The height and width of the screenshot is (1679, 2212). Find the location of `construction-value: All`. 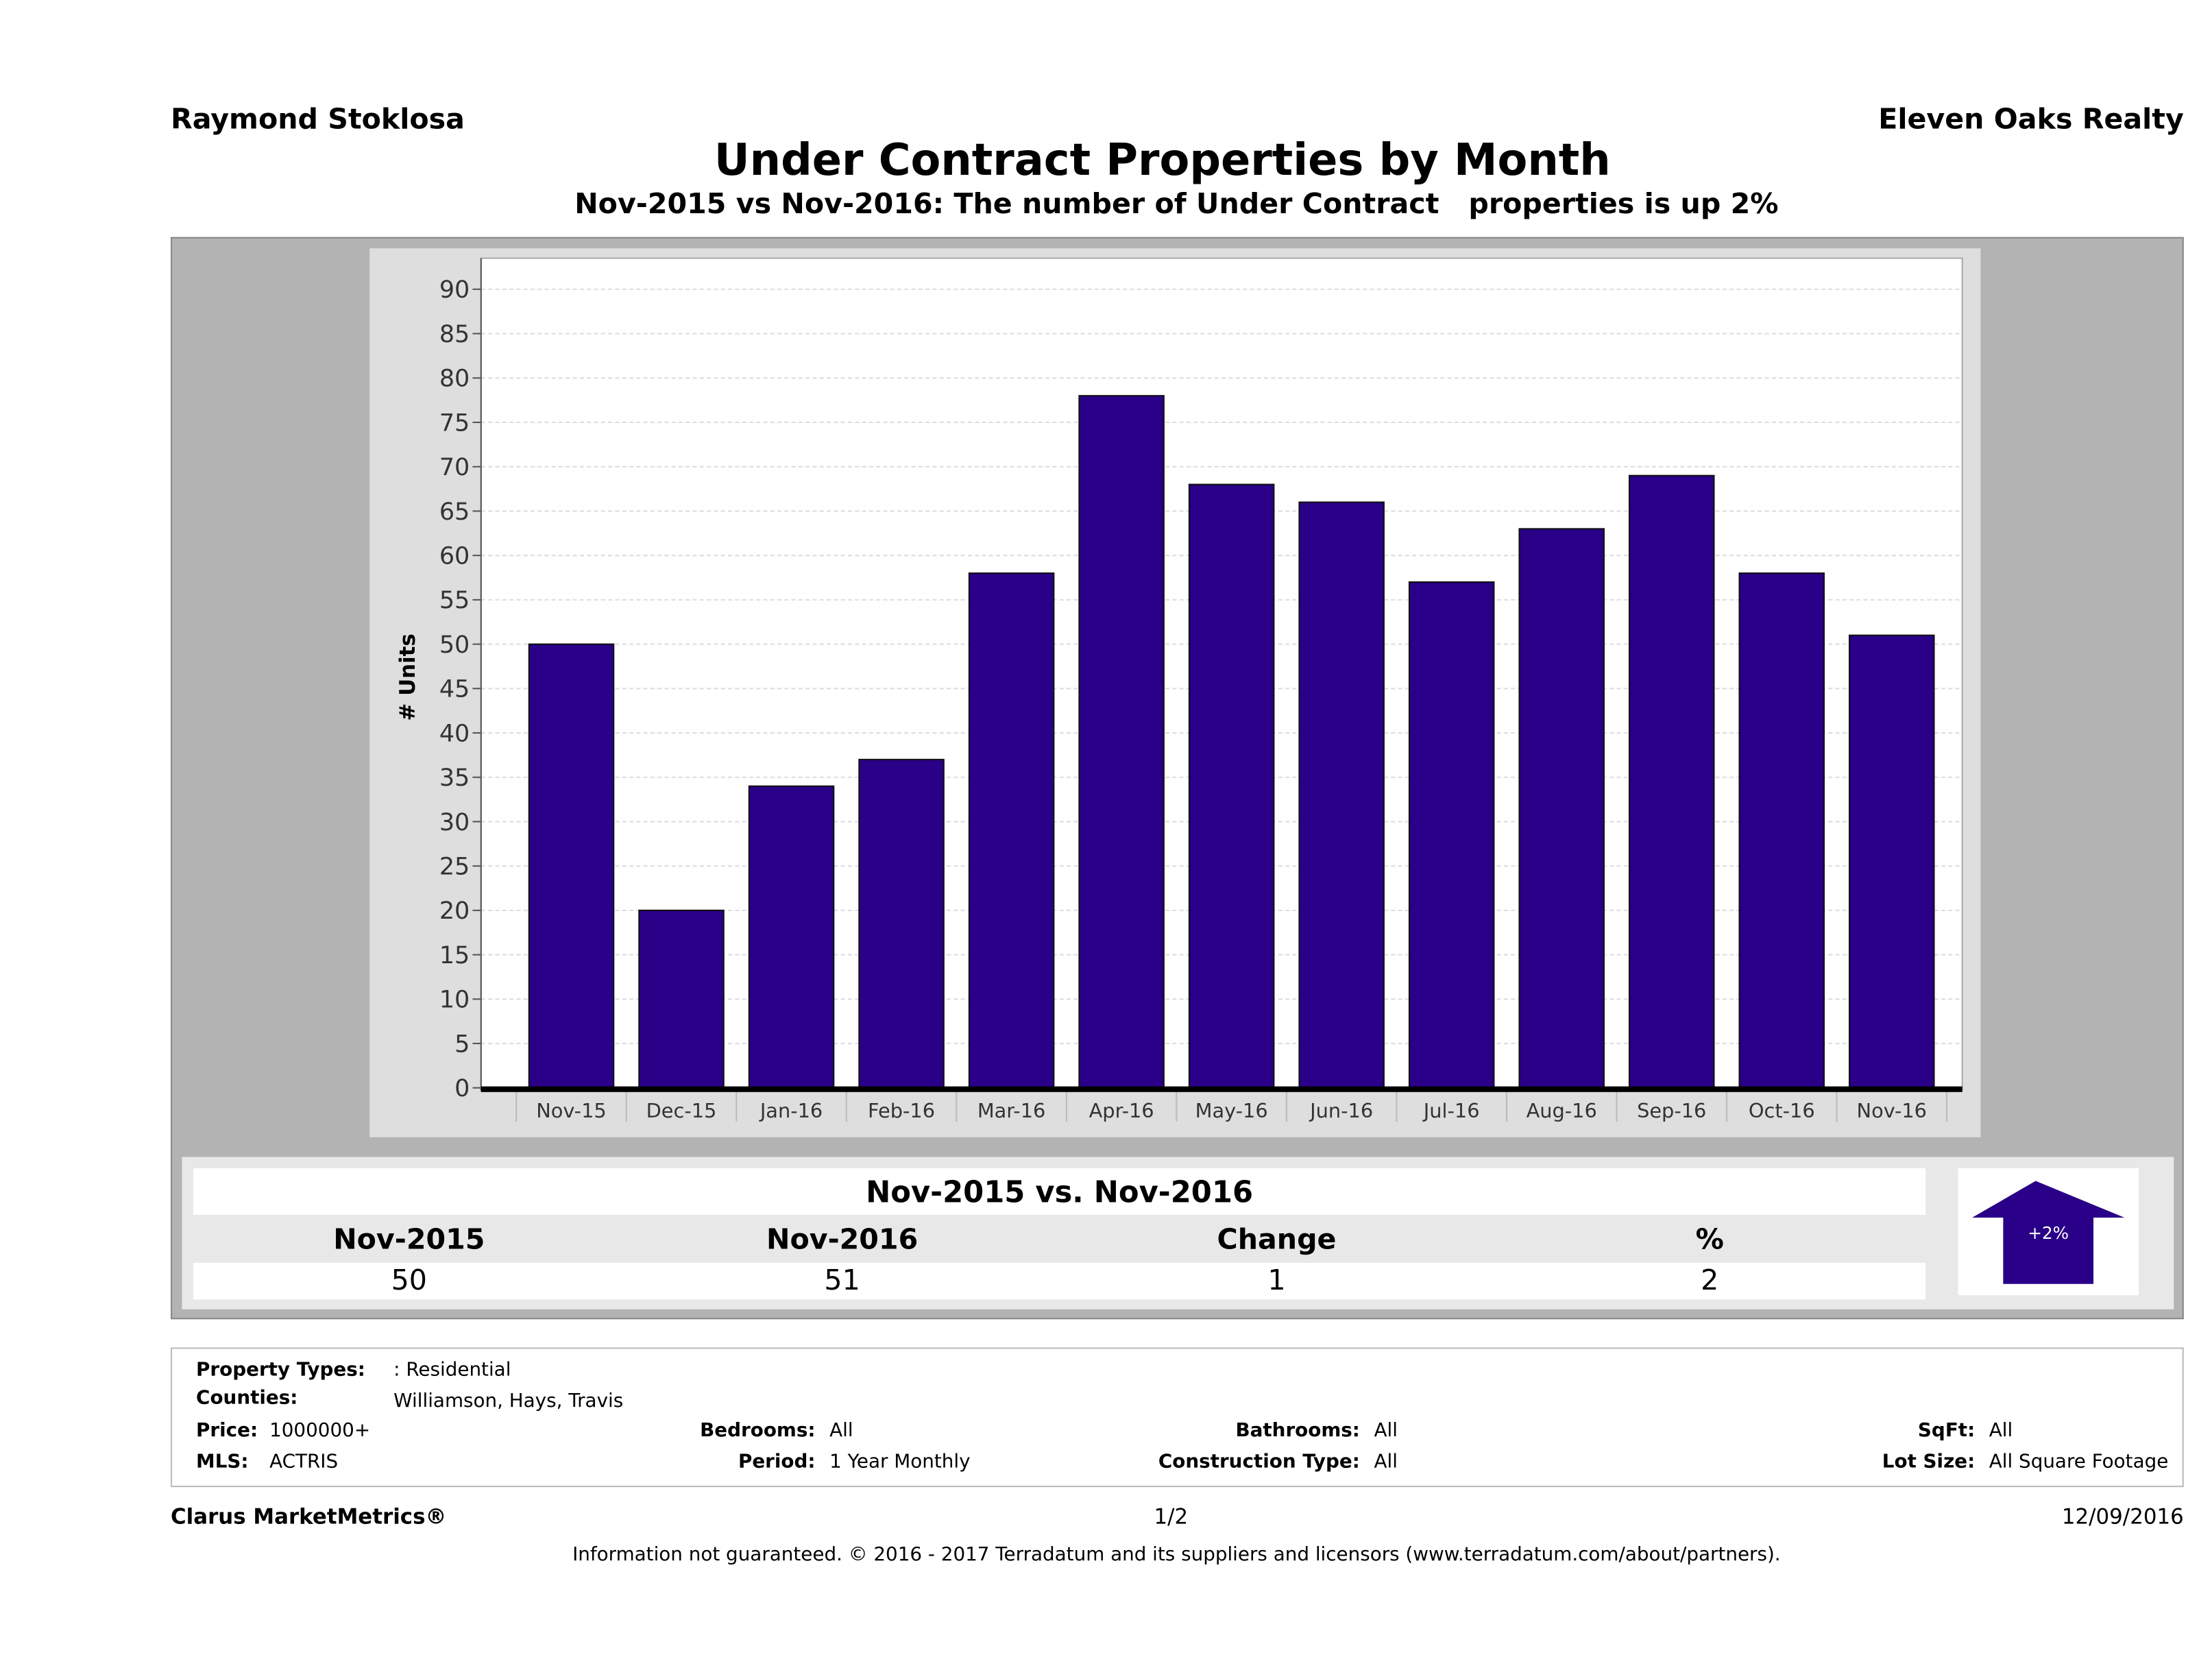

construction-value: All is located at coordinates (1386, 1461).